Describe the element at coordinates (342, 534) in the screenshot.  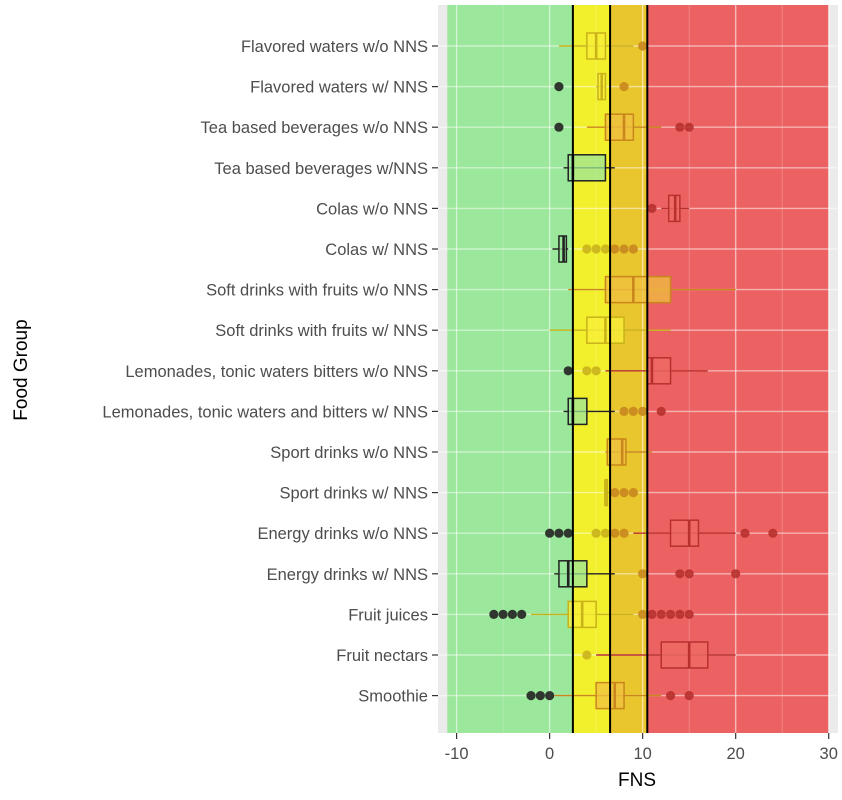
I see `y-tick-label: Energy drinks w/o NNS` at that location.